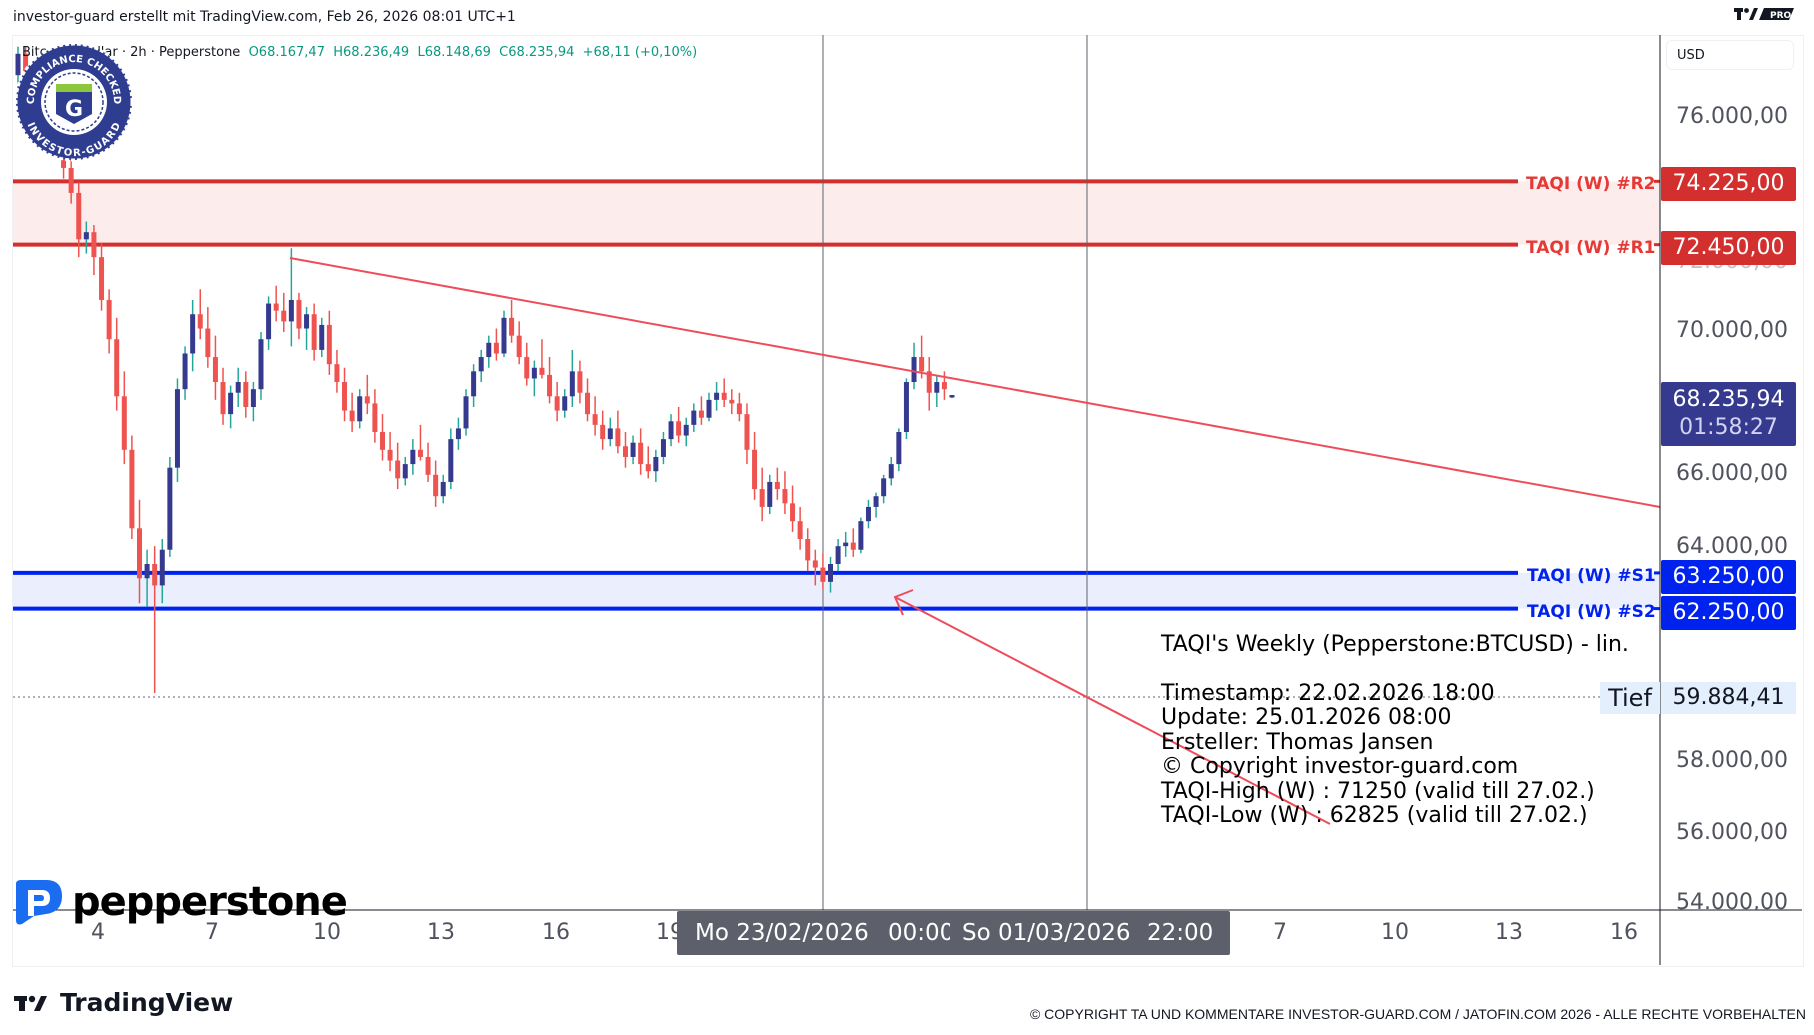 The height and width of the screenshot is (1035, 1814). What do you see at coordinates (1728, 698) in the screenshot?
I see `low-value: 59.884,41` at bounding box center [1728, 698].